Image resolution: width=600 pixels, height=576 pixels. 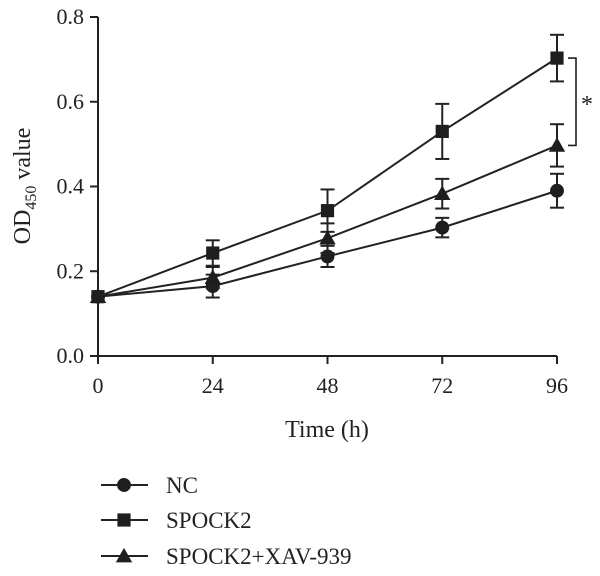 I want to click on legend-label: SPOCK2+XAV-939, so click(x=259, y=556).